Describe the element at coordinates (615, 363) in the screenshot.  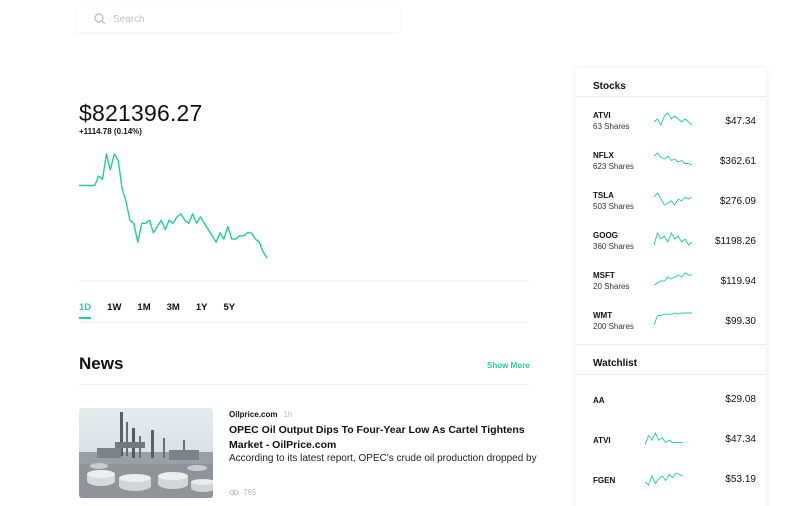
I see `watchlist-heading: Watchlist` at that location.